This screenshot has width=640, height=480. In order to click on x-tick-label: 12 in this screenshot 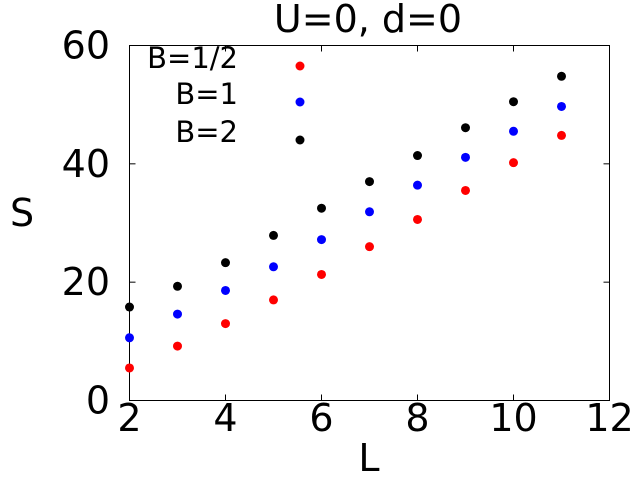, I will do `click(609, 418)`.